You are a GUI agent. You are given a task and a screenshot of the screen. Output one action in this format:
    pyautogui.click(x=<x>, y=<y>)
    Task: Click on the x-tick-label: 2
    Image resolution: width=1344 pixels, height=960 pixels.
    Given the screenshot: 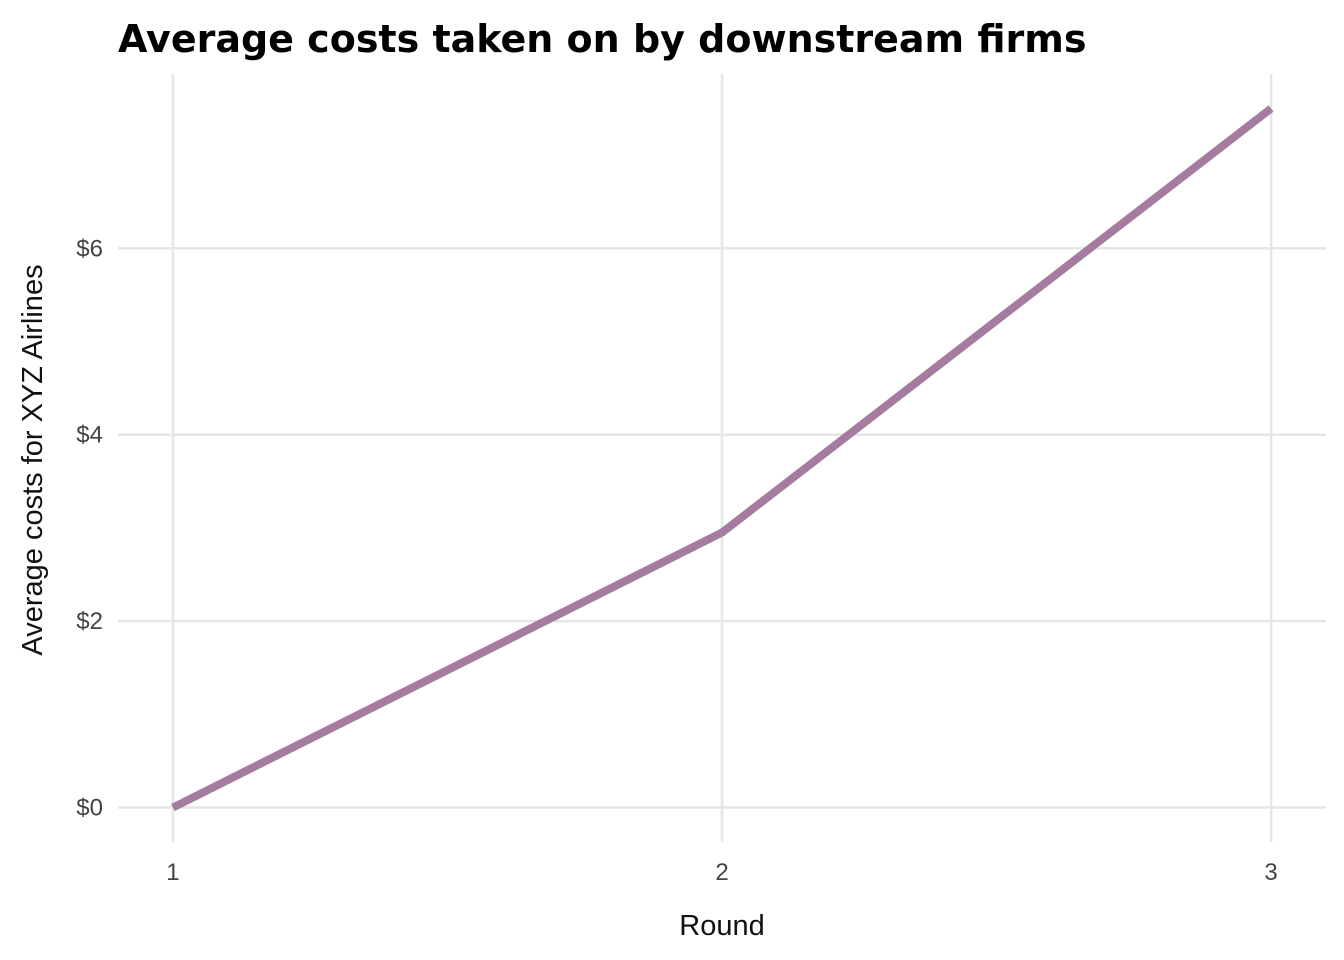 What is the action you would take?
    pyautogui.click(x=721, y=872)
    